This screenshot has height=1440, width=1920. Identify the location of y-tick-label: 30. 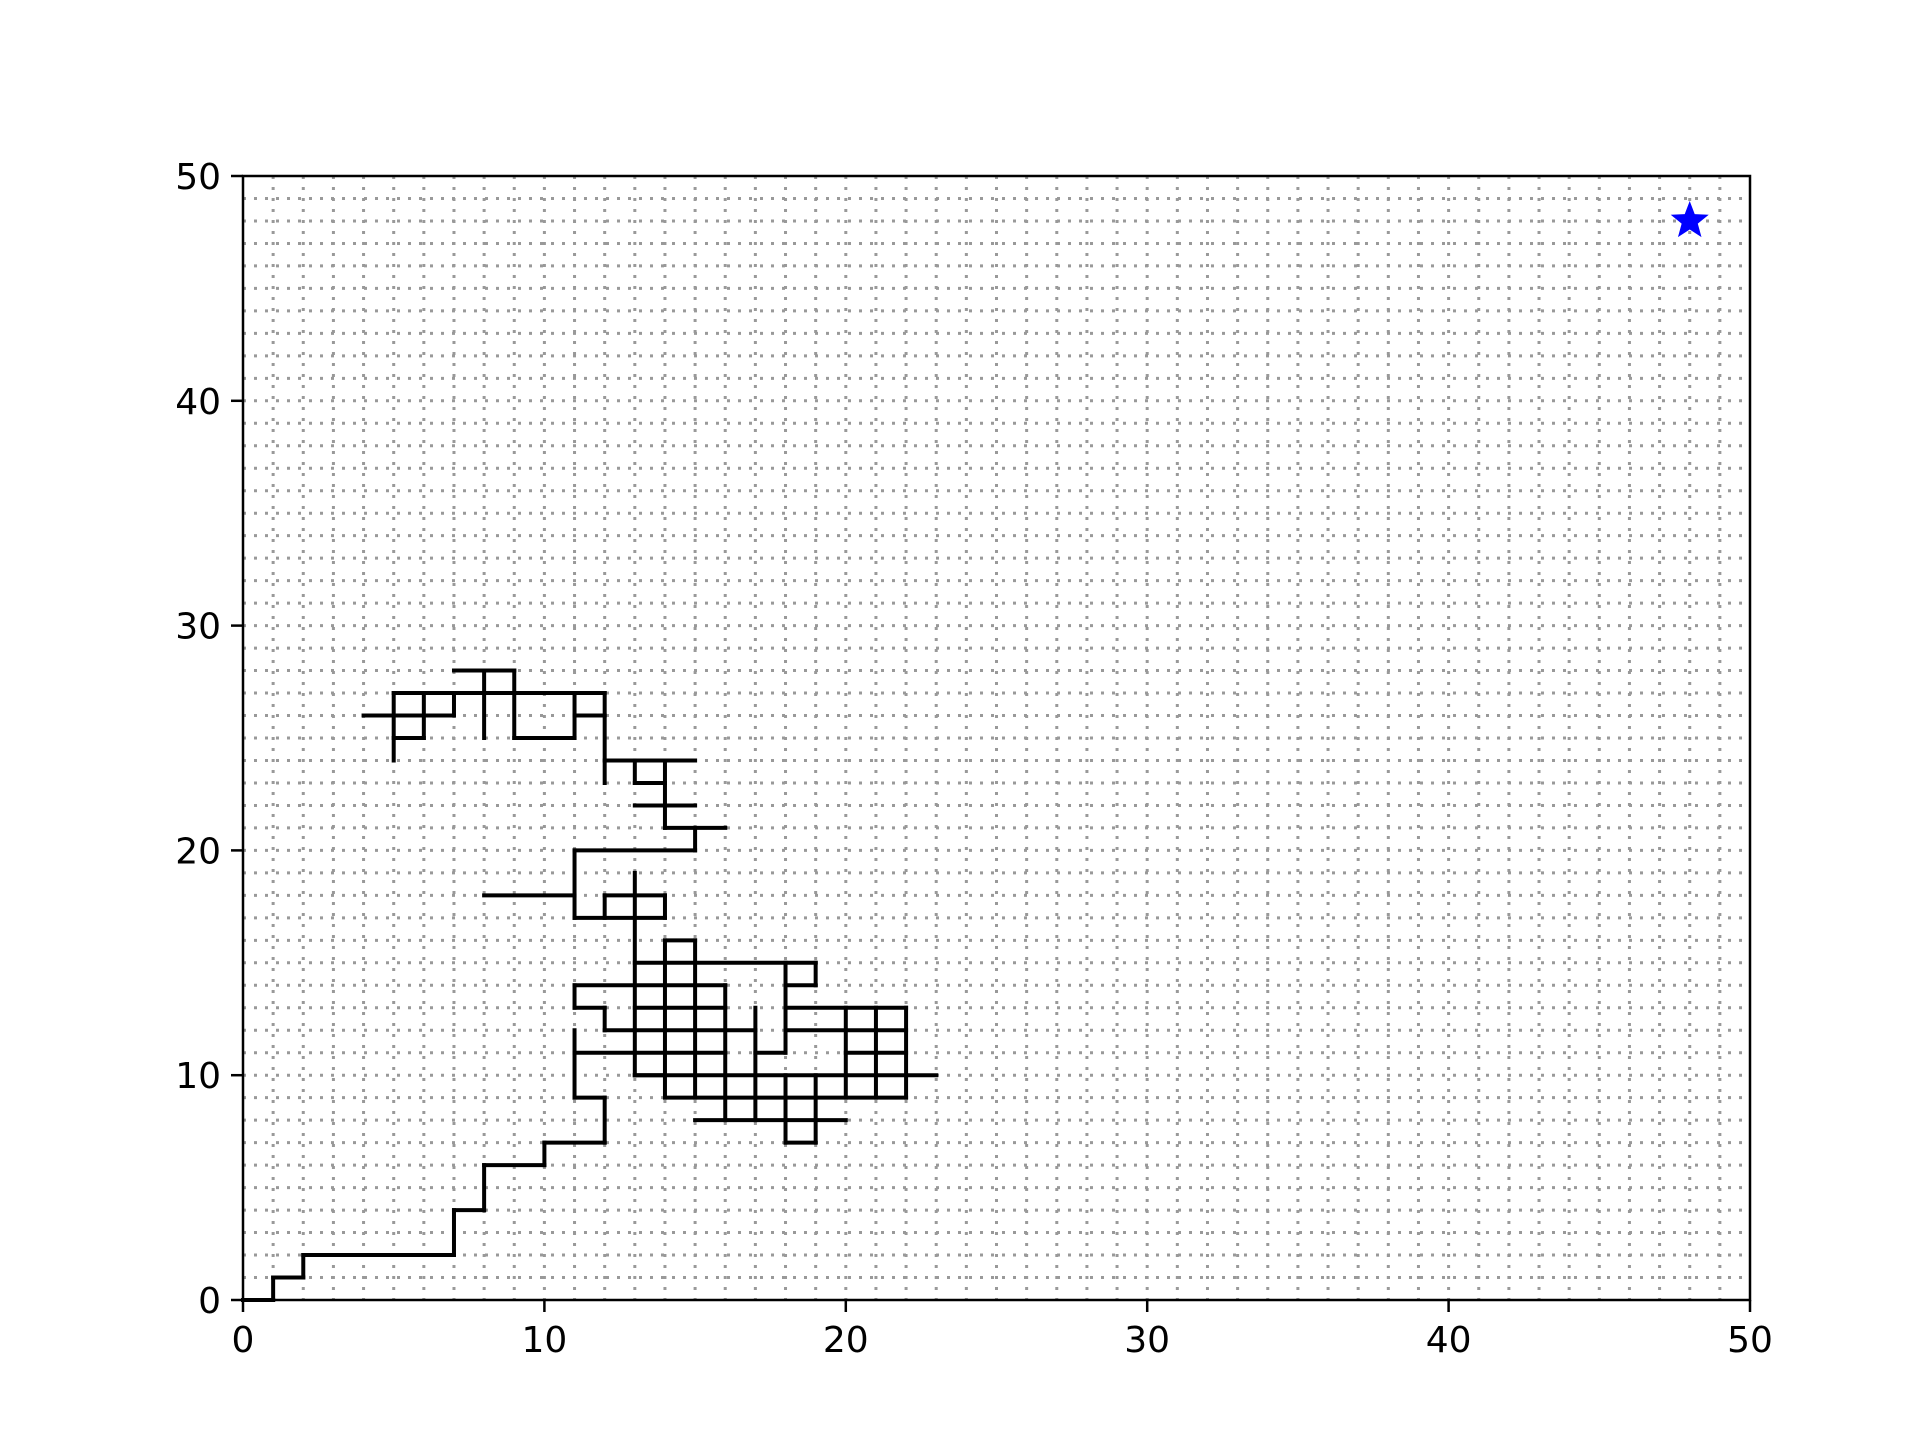
(198, 627).